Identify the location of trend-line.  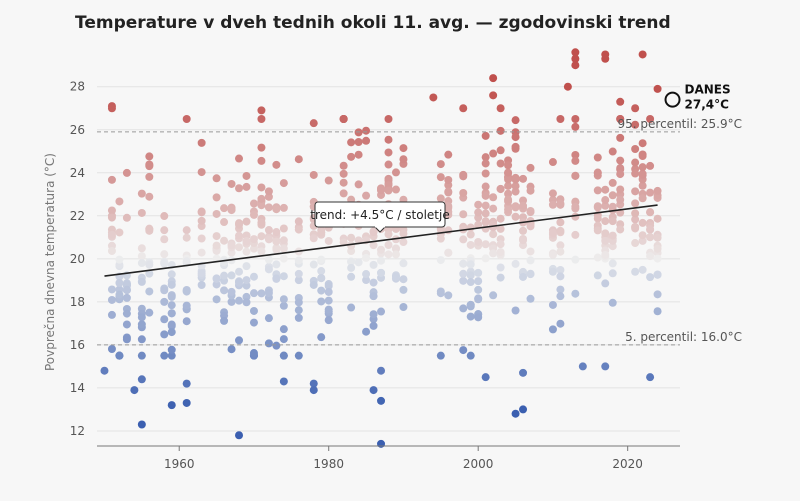
(381, 240).